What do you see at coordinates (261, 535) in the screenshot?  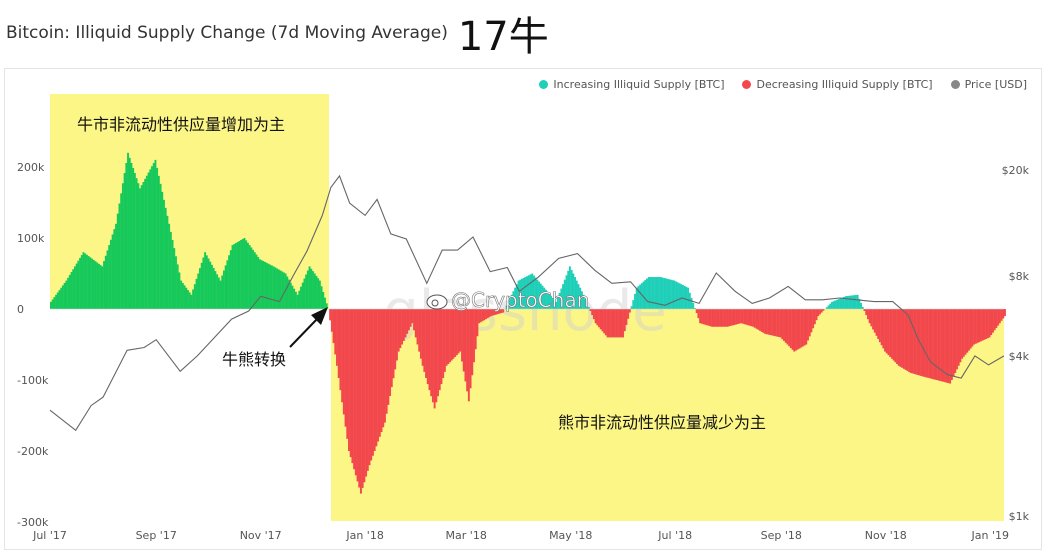 I see `x-tick-label: Nov '17` at bounding box center [261, 535].